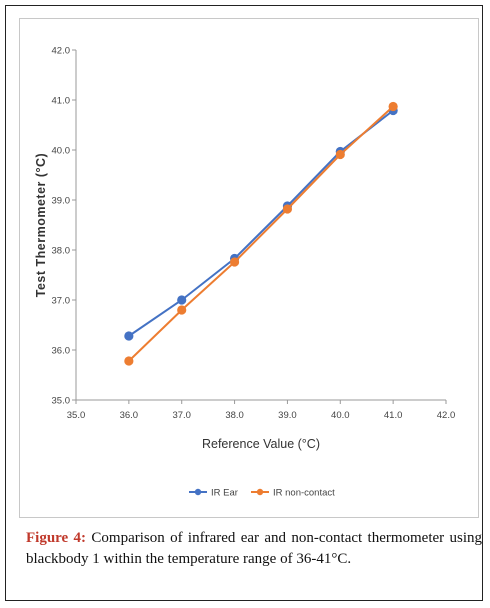  What do you see at coordinates (129, 415) in the screenshot?
I see `x-tick-label: 36.0` at bounding box center [129, 415].